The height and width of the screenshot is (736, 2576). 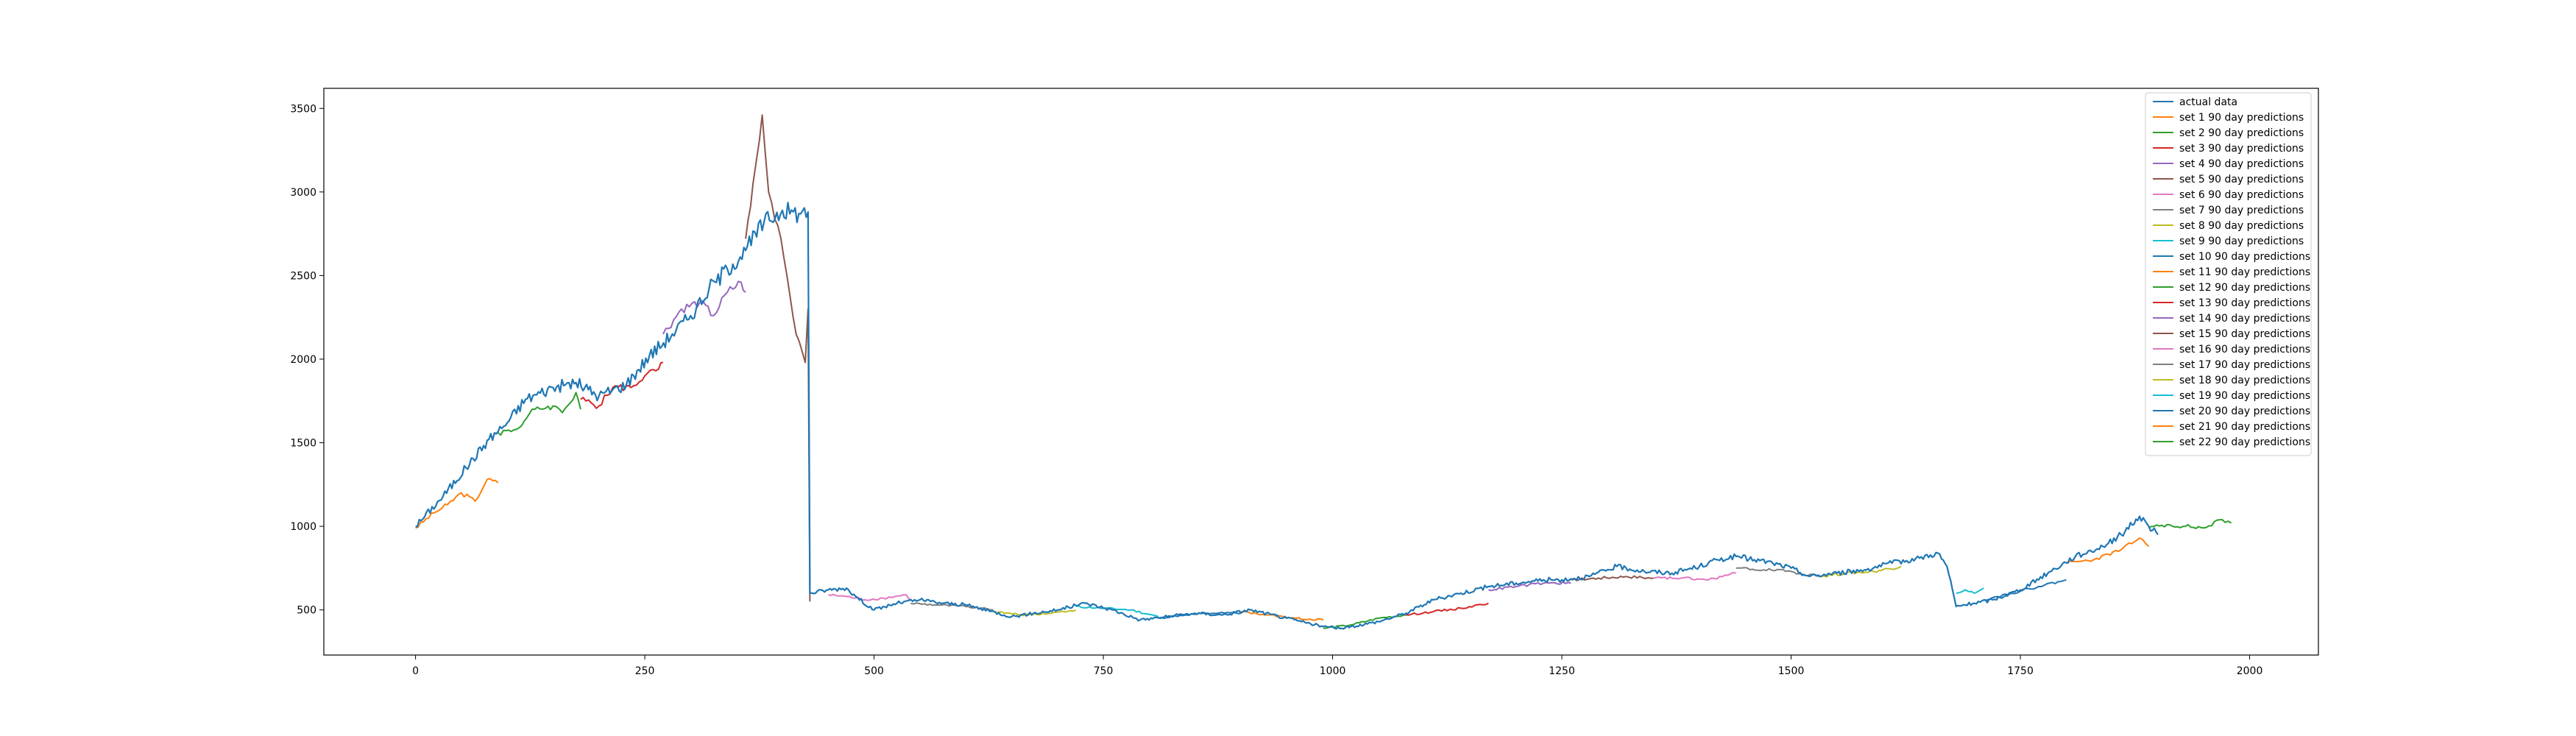 What do you see at coordinates (303, 360) in the screenshot?
I see `y-tick-label: 2000` at bounding box center [303, 360].